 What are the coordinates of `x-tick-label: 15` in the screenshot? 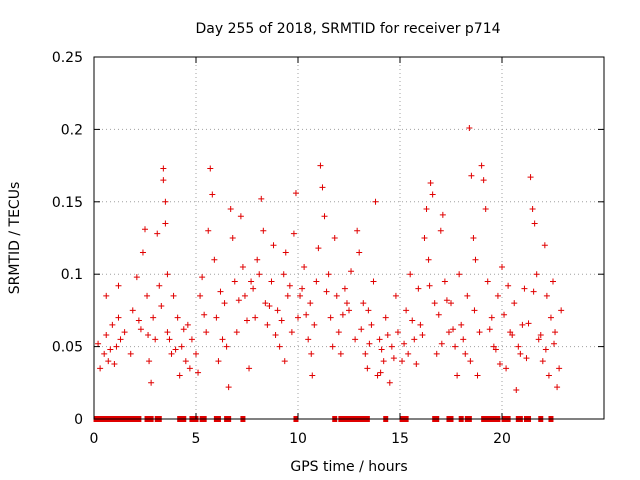 It's located at (400, 439).